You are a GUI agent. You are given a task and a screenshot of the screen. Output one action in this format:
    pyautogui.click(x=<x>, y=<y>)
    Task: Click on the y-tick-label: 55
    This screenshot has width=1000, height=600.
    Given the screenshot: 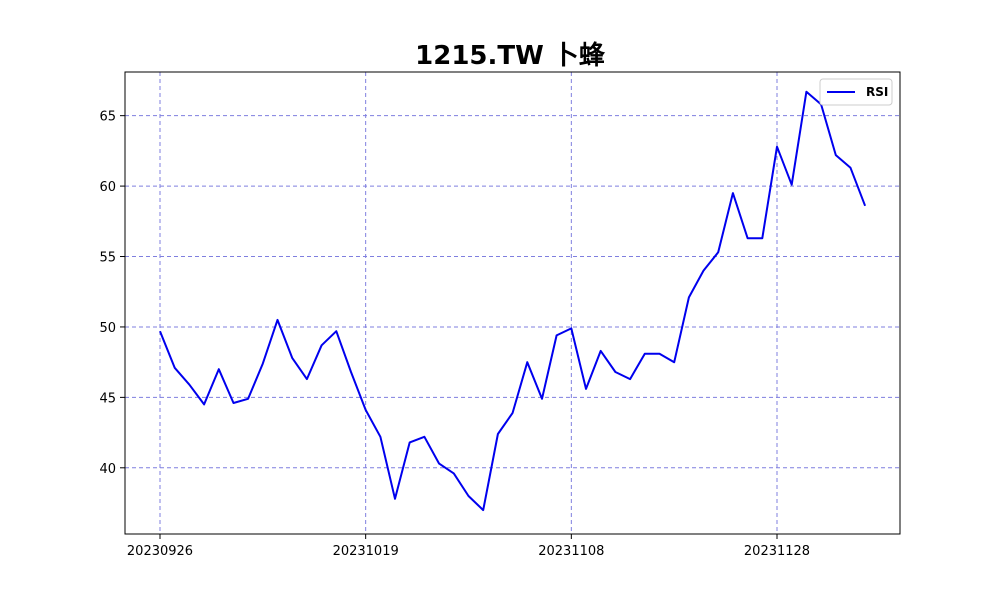 What is the action you would take?
    pyautogui.click(x=107, y=258)
    